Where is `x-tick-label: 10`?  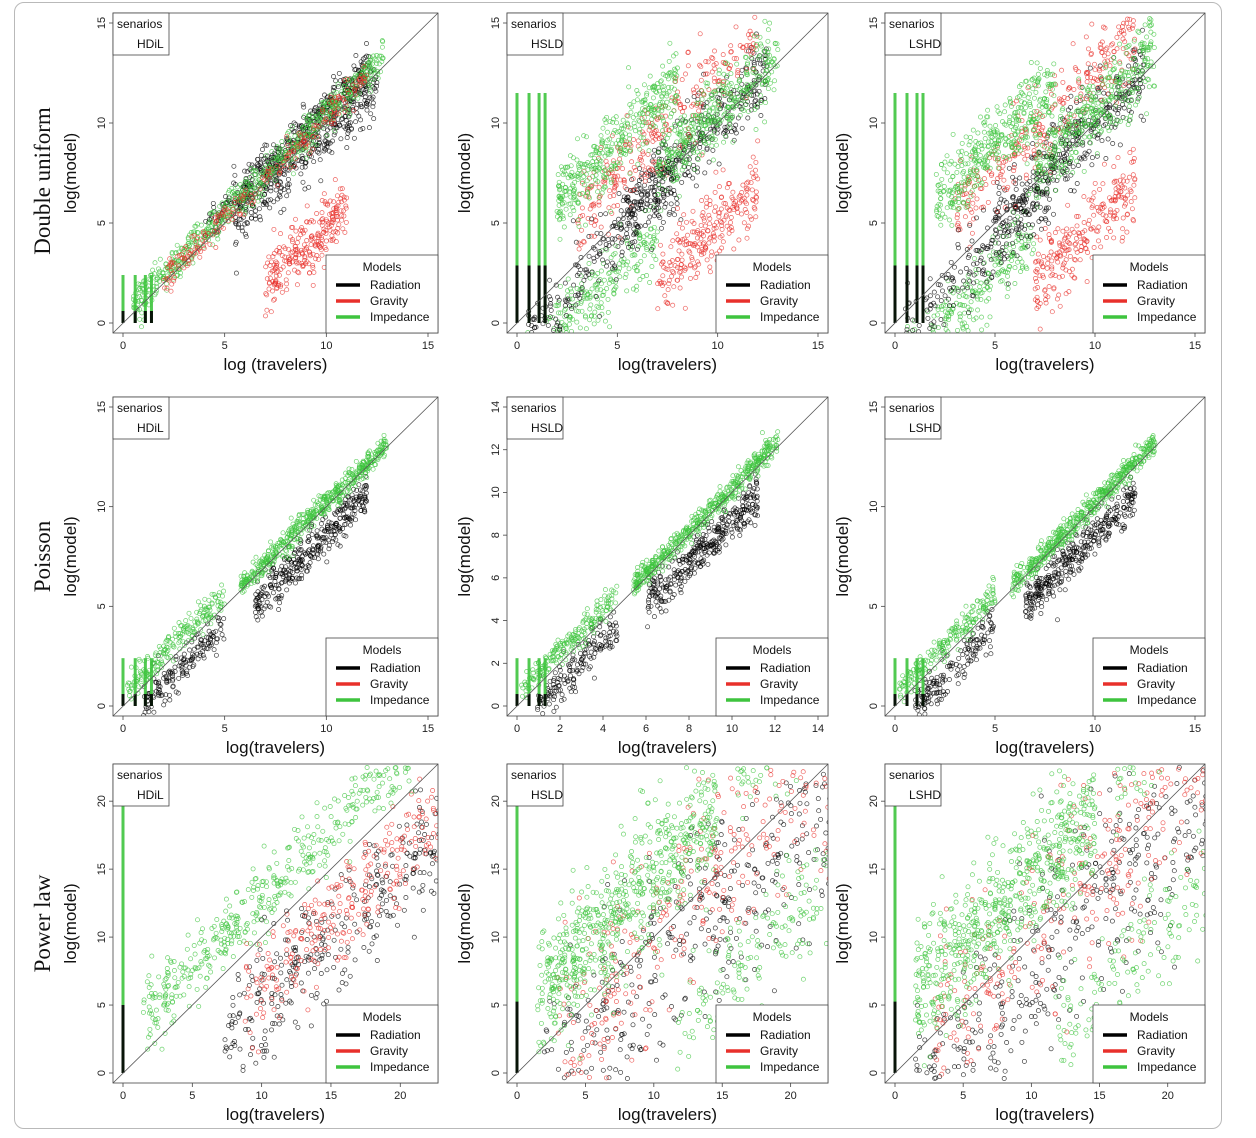 x-tick-label: 10 is located at coordinates (326, 346).